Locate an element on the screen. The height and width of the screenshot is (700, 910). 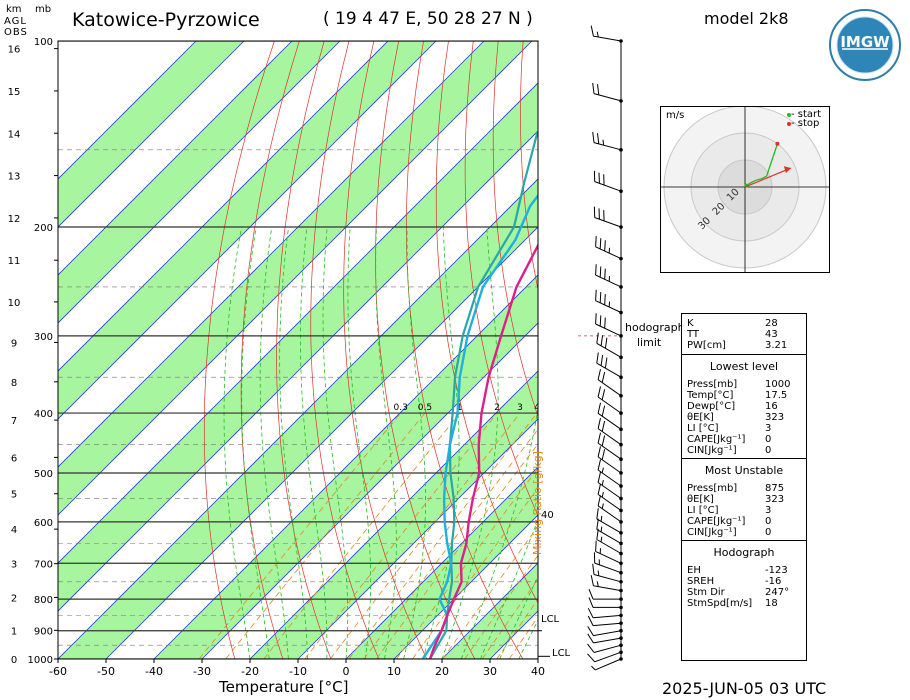
temperature-trace is located at coordinates (483, 450).